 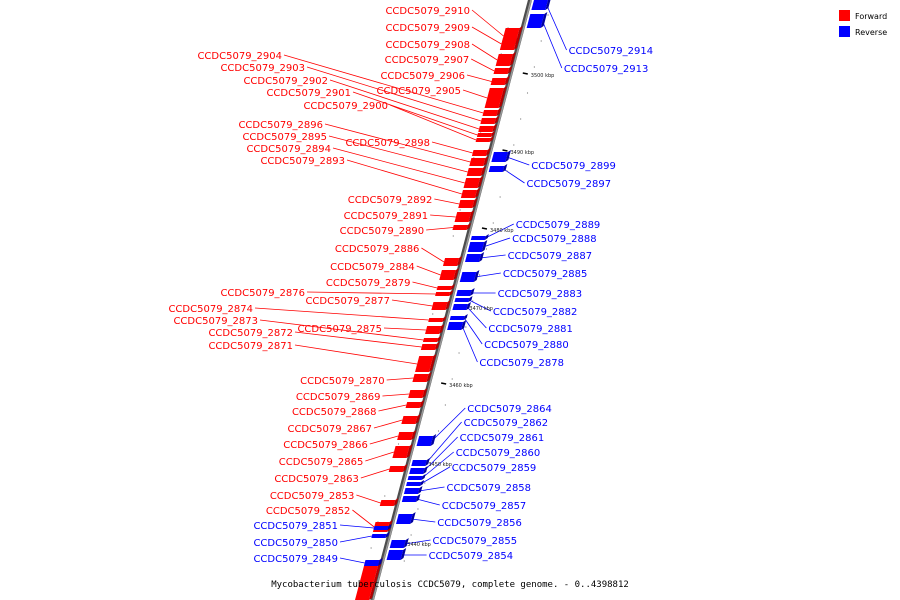 I want to click on gene-label-reverse: CCDC5079_2849, so click(x=295, y=559).